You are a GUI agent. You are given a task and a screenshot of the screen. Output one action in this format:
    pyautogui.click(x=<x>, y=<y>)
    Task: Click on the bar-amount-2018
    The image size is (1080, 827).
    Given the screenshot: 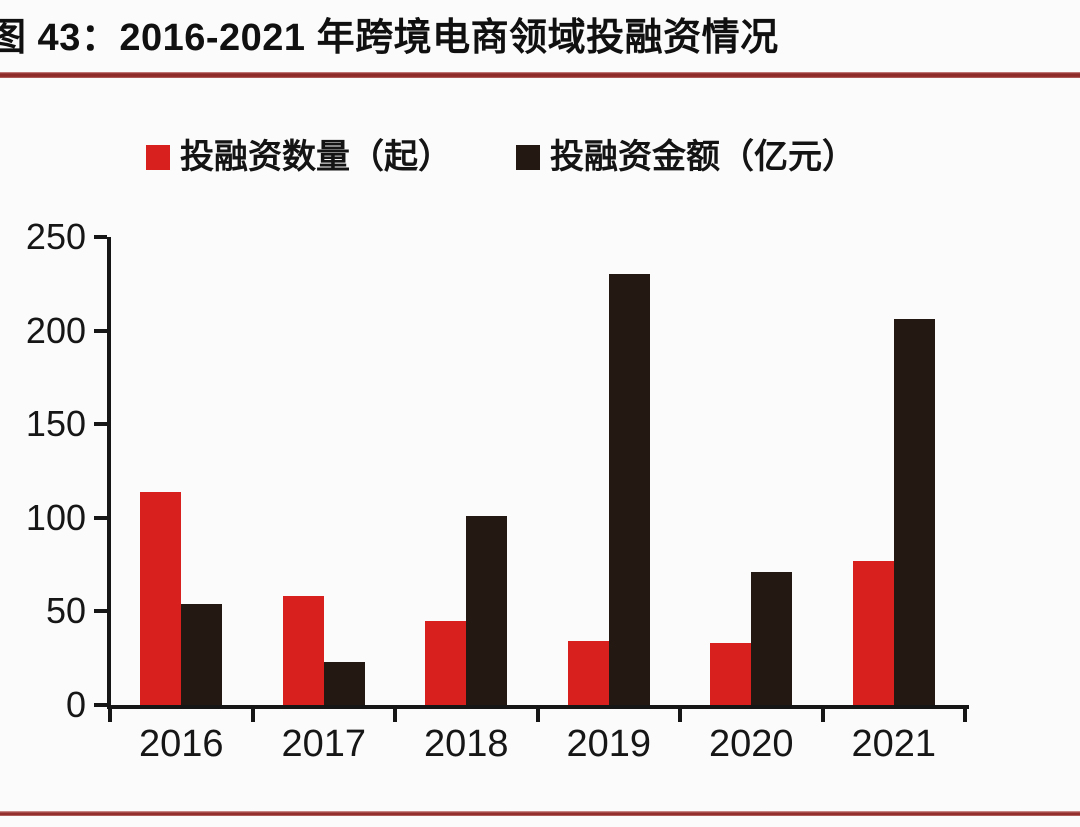 What is the action you would take?
    pyautogui.click(x=487, y=610)
    